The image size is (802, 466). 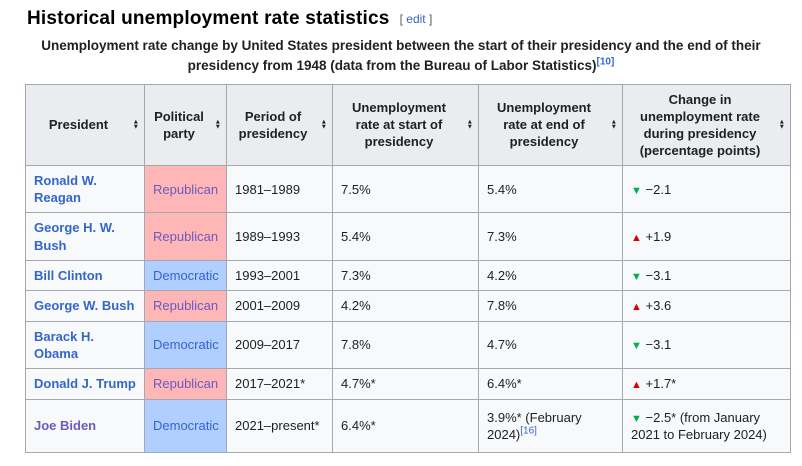 I want to click on president-link: Barack H. Obama, so click(x=64, y=344).